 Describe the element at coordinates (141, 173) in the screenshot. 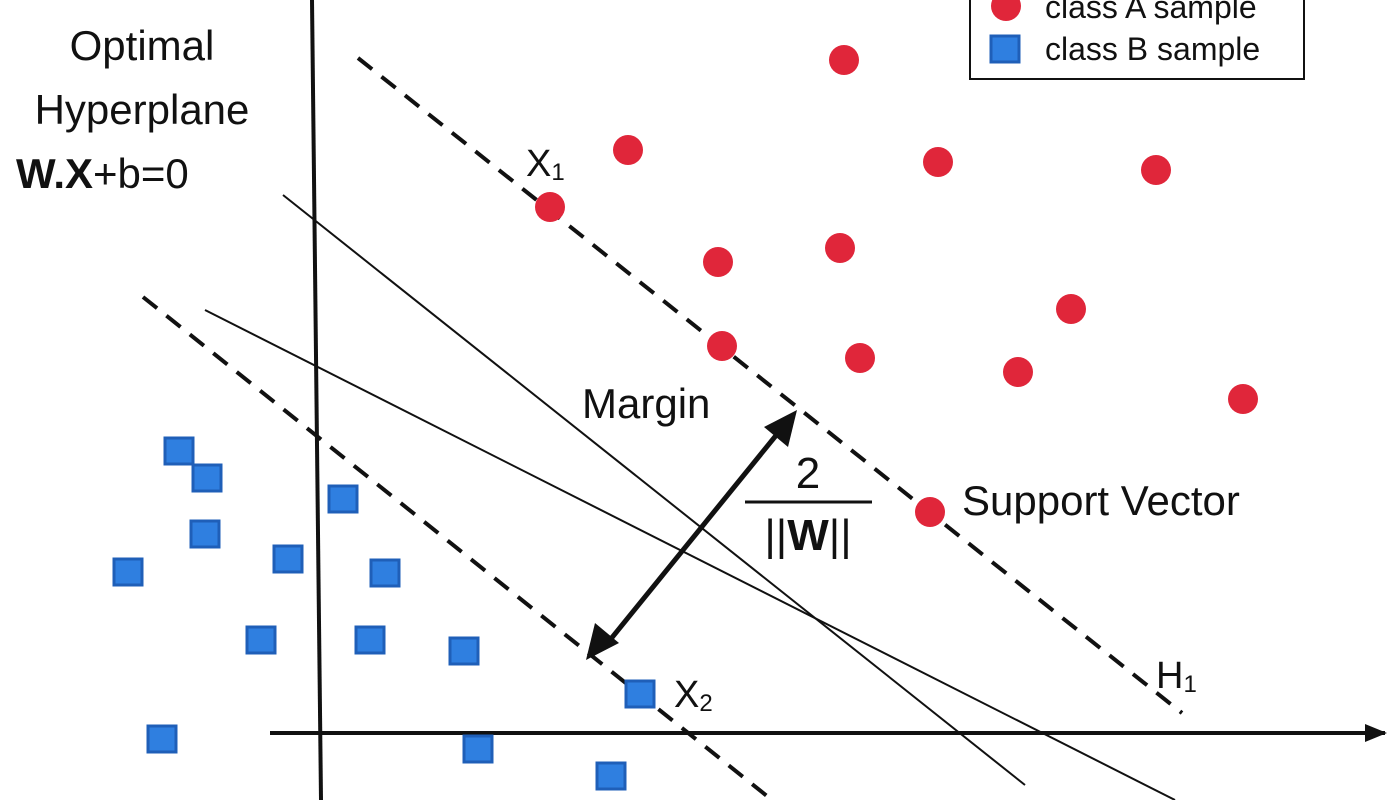

I see `hyperplane-equation-rest: +b=0` at that location.